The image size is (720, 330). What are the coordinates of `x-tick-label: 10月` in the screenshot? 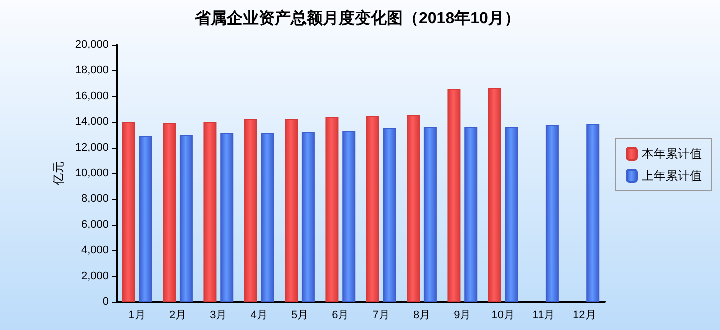 It's located at (503, 316).